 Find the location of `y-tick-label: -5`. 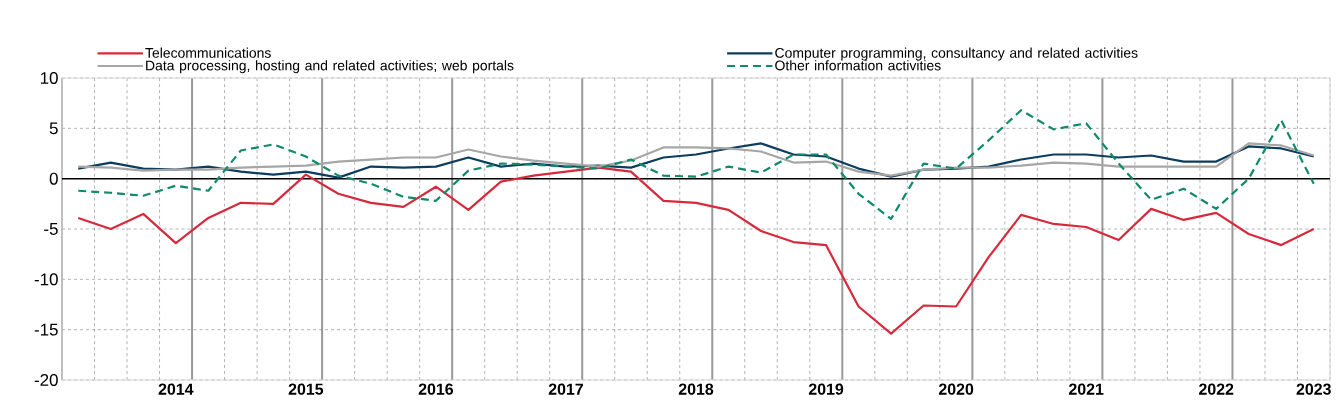

y-tick-label: -5 is located at coordinates (51, 229).